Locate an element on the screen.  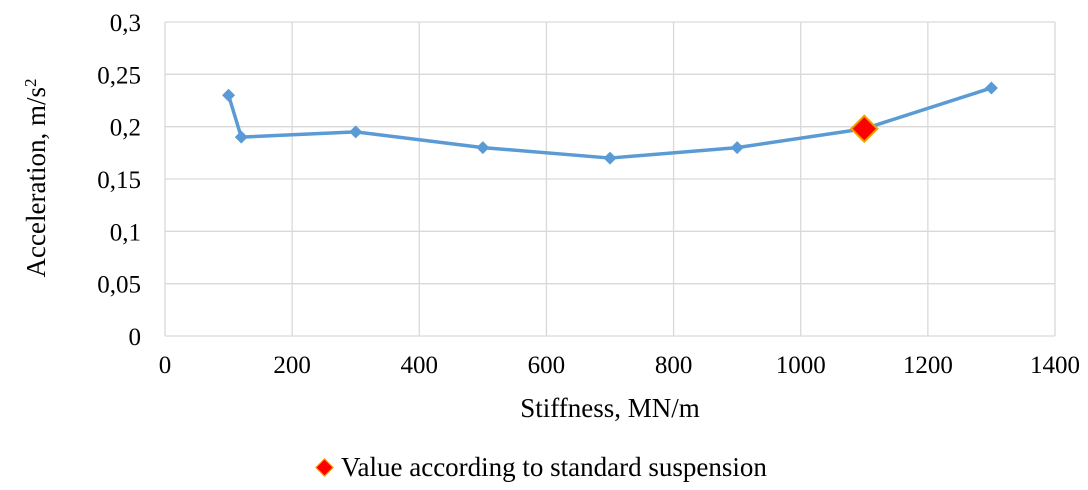
x-tick-label: 600 is located at coordinates (547, 365).